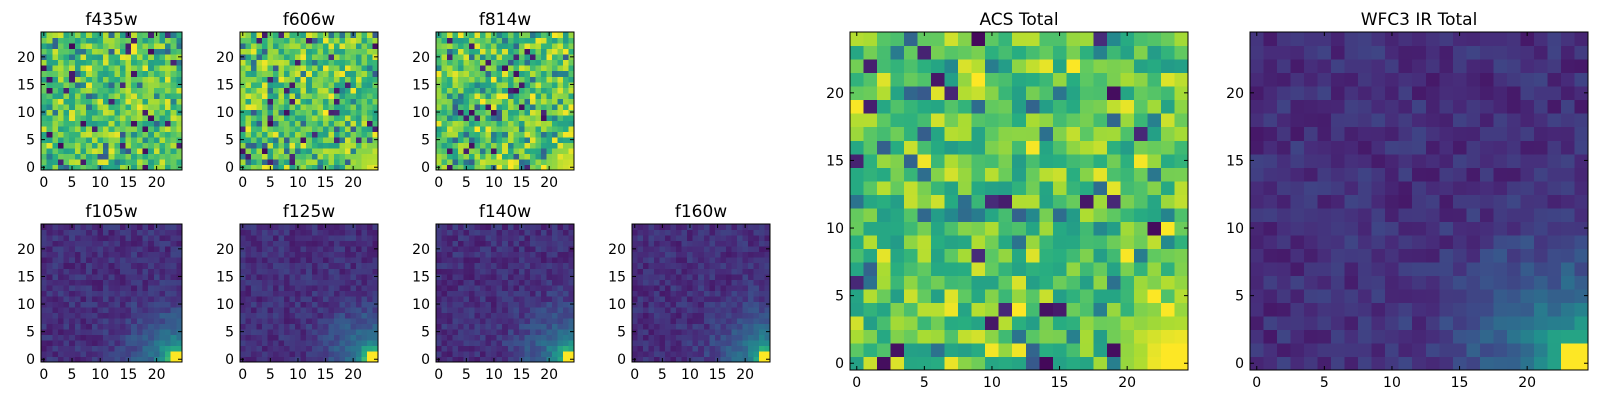  Describe the element at coordinates (100, 183) in the screenshot. I see `x-tick-label: 10` at that location.